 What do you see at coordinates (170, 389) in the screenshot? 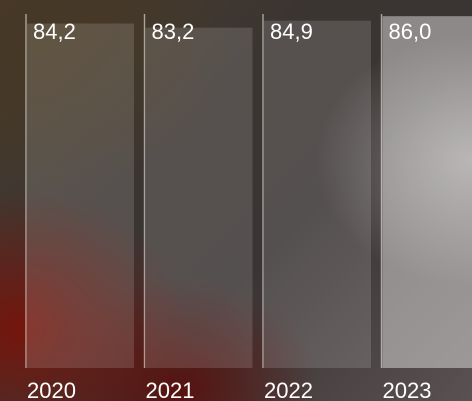
I see `category-label-2021: 2021` at bounding box center [170, 389].